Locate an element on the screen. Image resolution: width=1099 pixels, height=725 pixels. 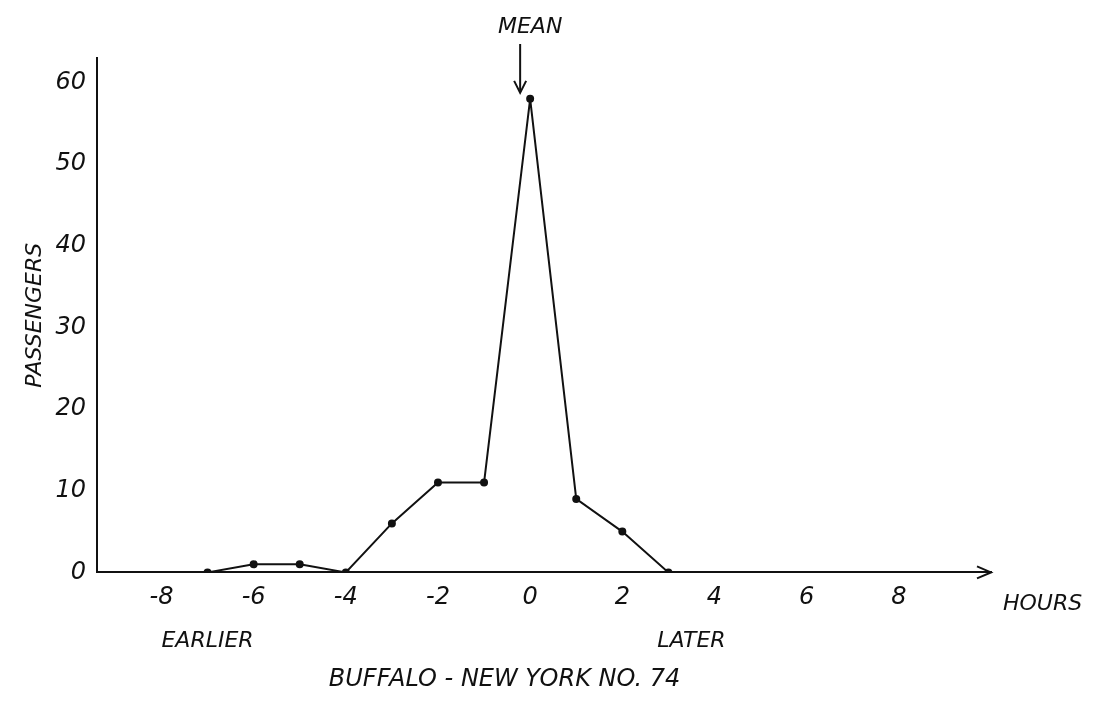
y-tick-label: 0 is located at coordinates (78, 570).